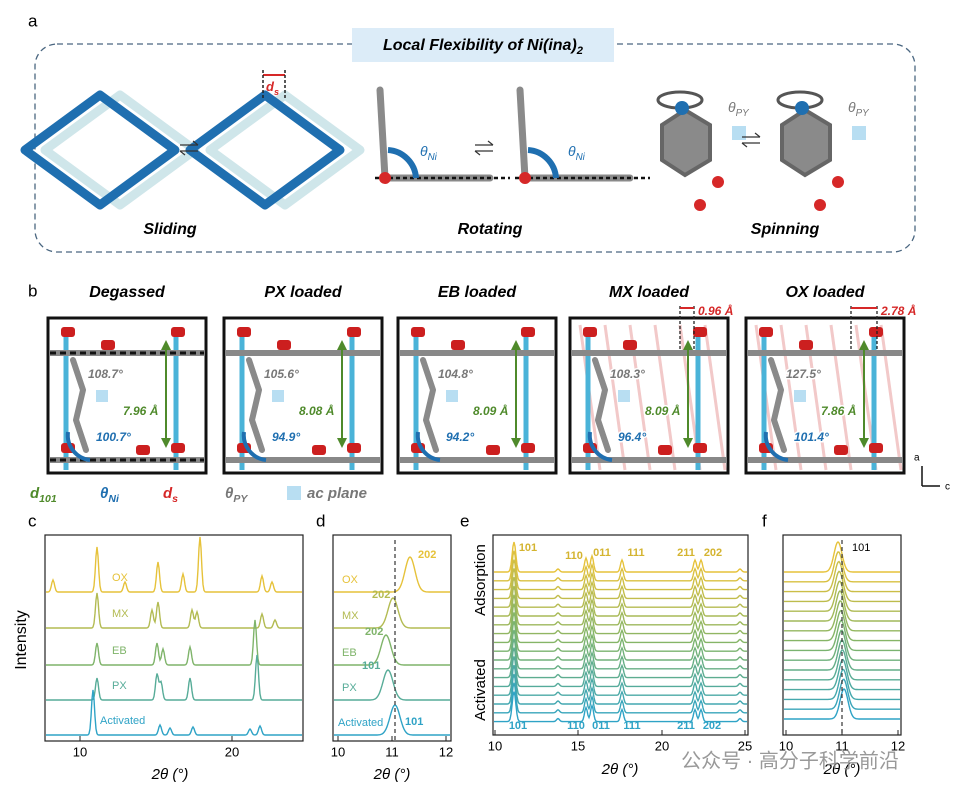  What do you see at coordinates (574, 556) in the screenshot?
I see `peak-label: 110` at bounding box center [574, 556].